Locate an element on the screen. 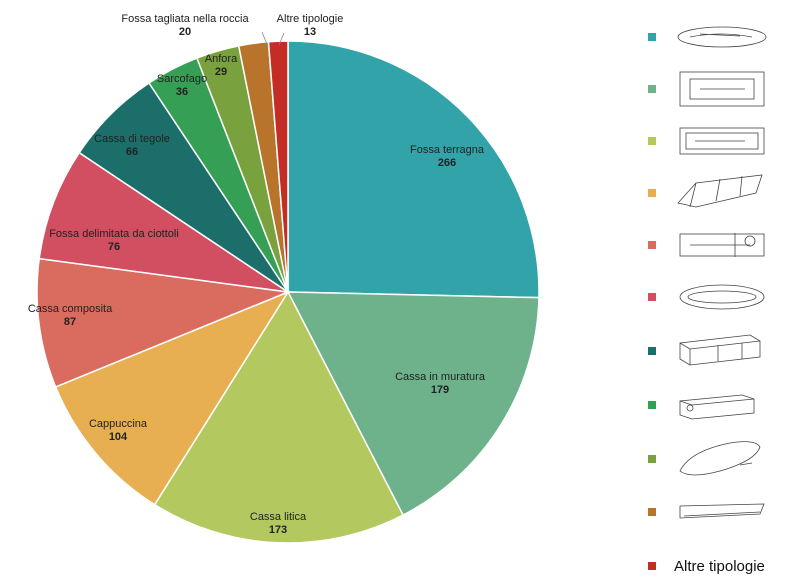 The height and width of the screenshot is (585, 800). slice-cassa-litica is located at coordinates (279, 417).